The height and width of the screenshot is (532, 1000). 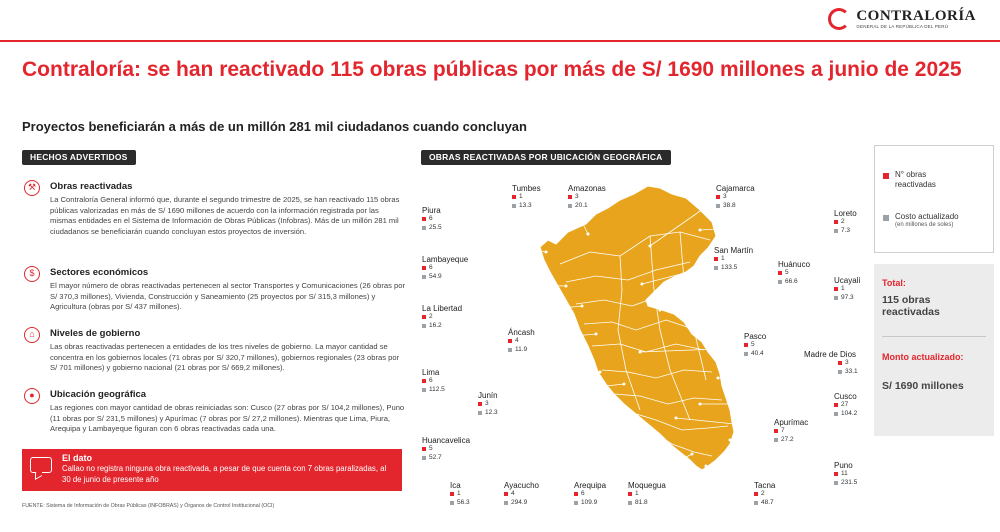 I want to click on region-name: La Libertad, so click(x=442, y=308).